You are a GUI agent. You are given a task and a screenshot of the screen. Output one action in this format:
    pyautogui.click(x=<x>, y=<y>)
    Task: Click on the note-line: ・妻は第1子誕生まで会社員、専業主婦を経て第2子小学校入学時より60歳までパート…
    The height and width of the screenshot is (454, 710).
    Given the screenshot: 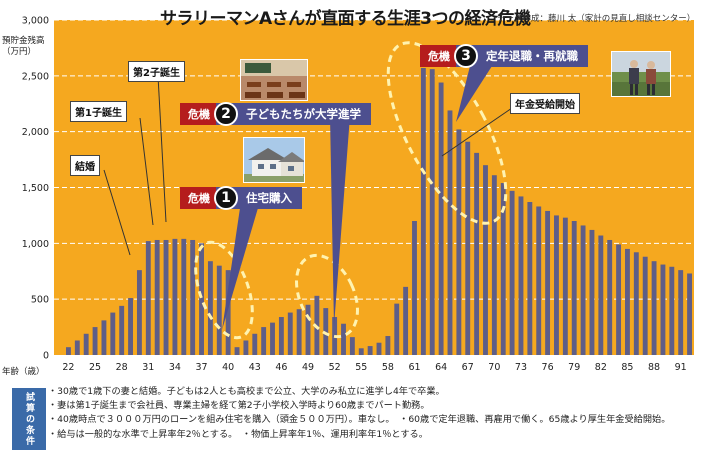 What is the action you would take?
    pyautogui.click(x=239, y=406)
    